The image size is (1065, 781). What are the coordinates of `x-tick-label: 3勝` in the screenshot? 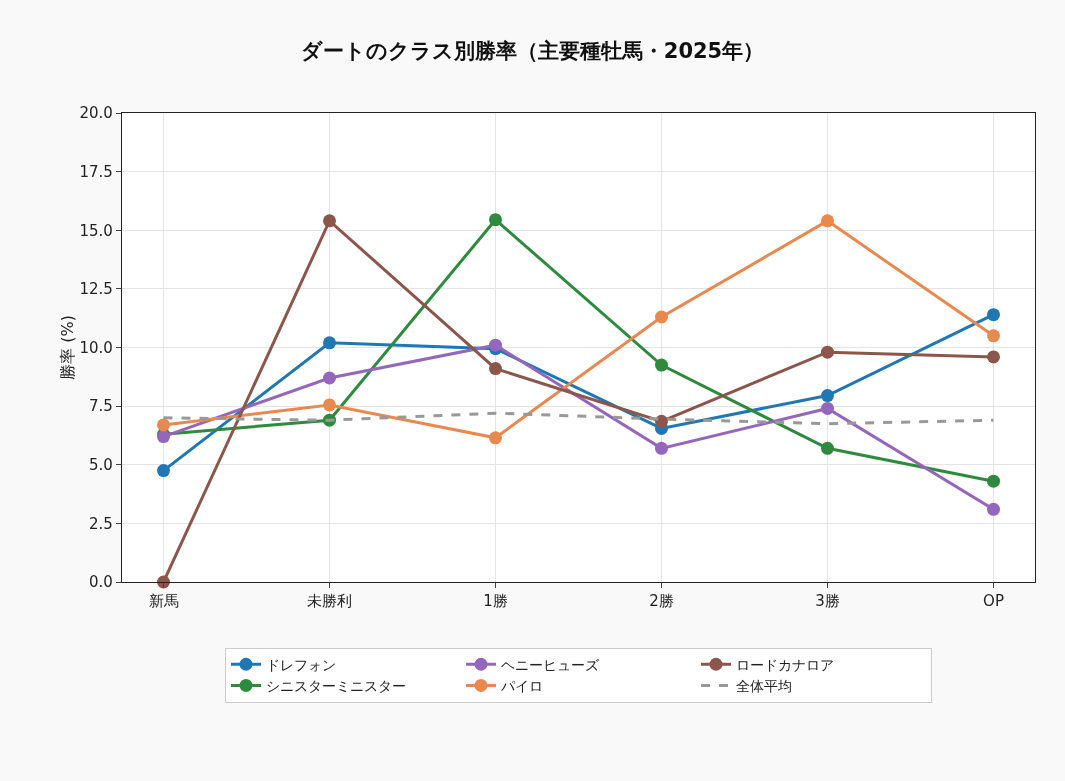 It's located at (827, 601).